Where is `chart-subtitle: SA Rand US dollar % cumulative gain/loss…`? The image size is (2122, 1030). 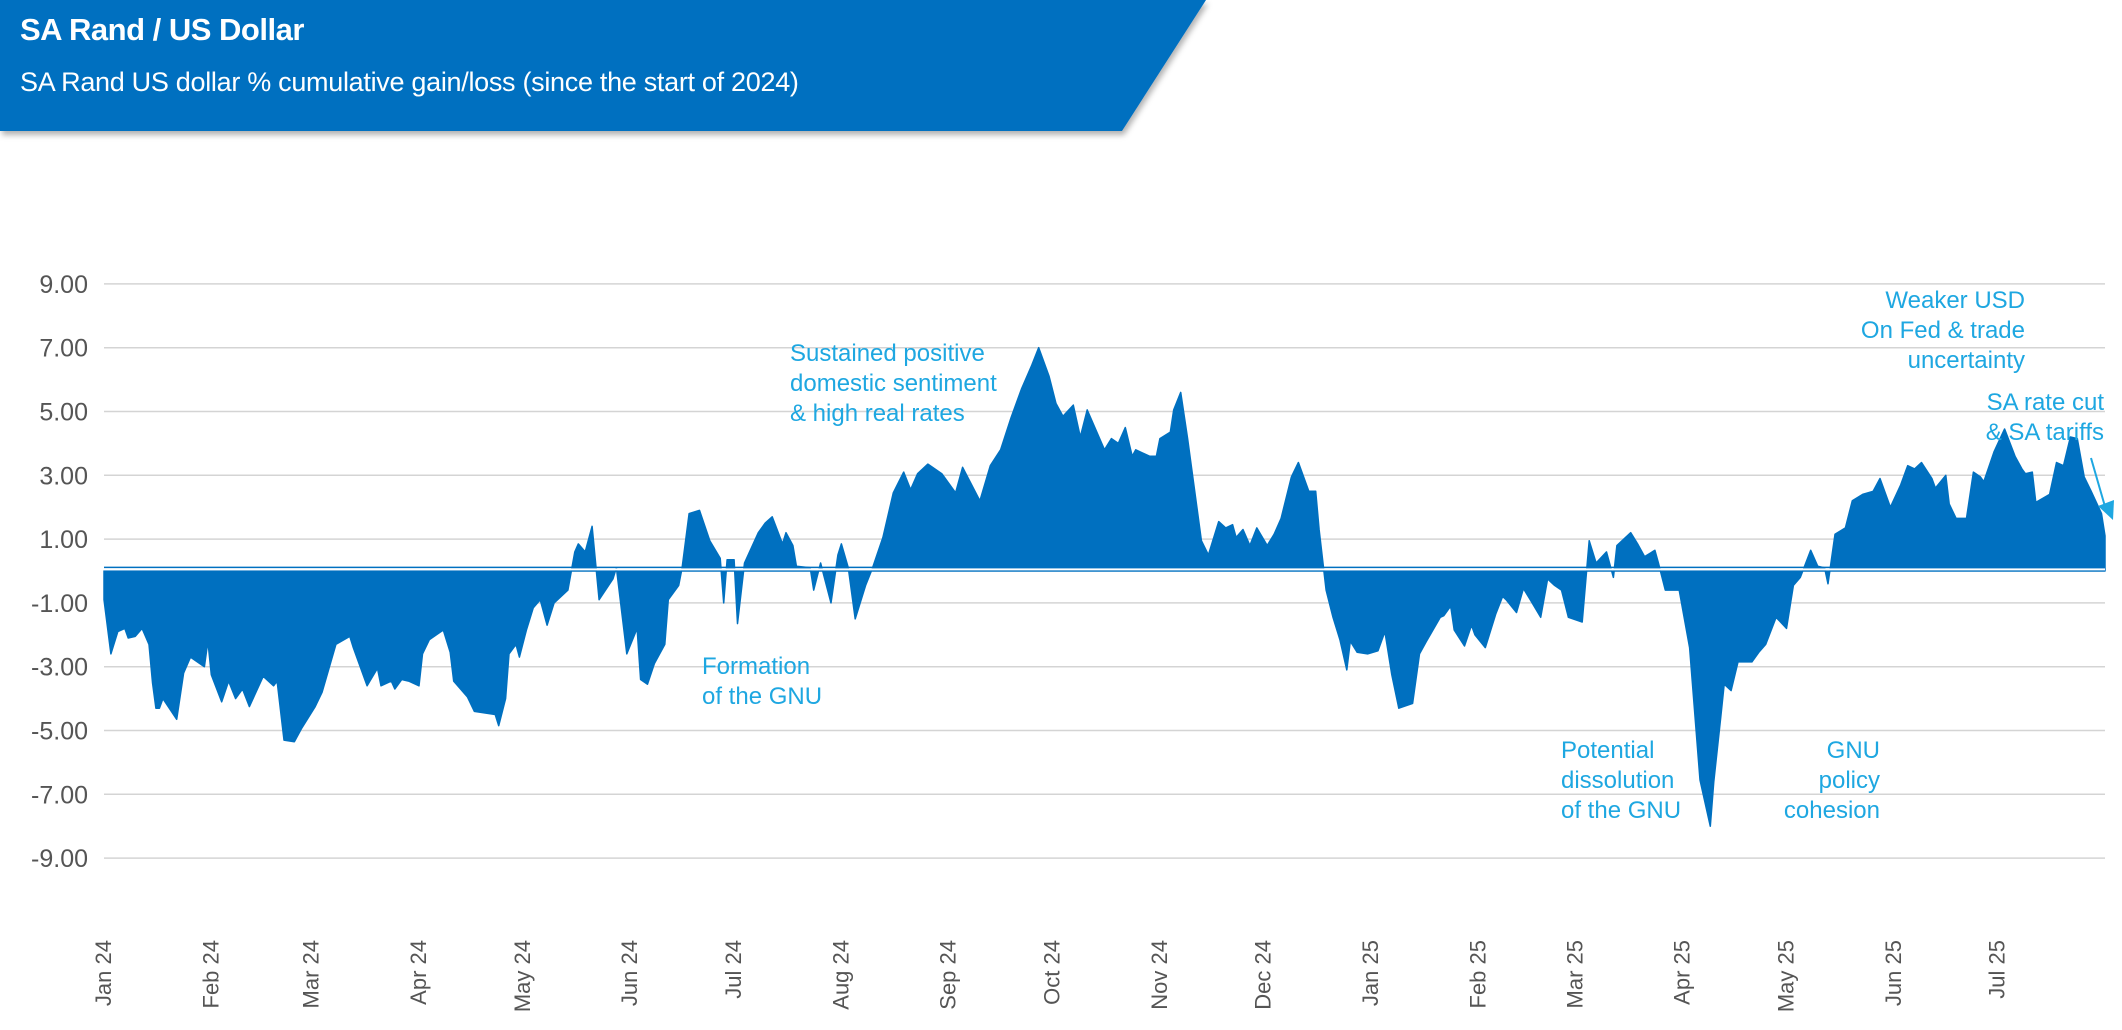
chart-subtitle: SA Rand US dollar % cumulative gain/loss… is located at coordinates (409, 82).